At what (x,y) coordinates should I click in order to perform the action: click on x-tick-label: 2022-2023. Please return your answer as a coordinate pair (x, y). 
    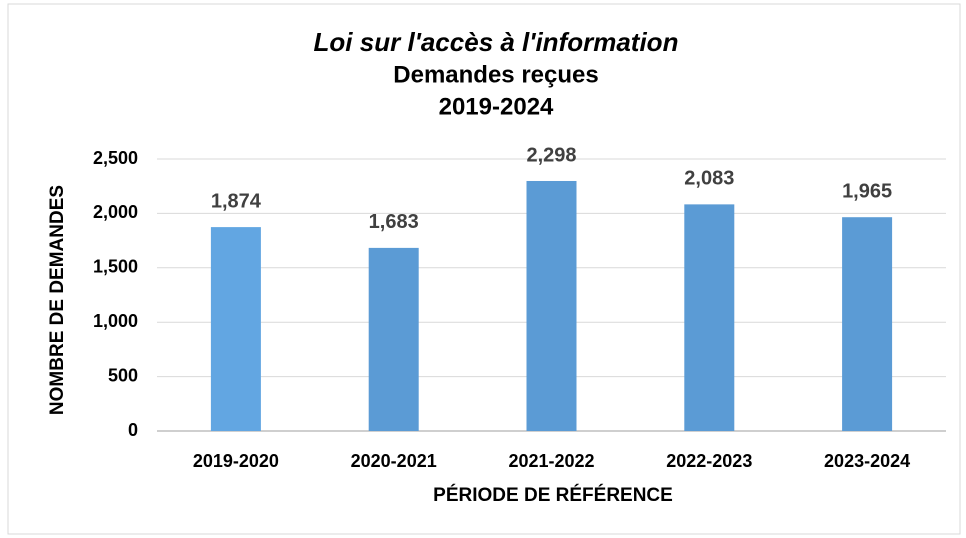
    Looking at the image, I should click on (709, 461).